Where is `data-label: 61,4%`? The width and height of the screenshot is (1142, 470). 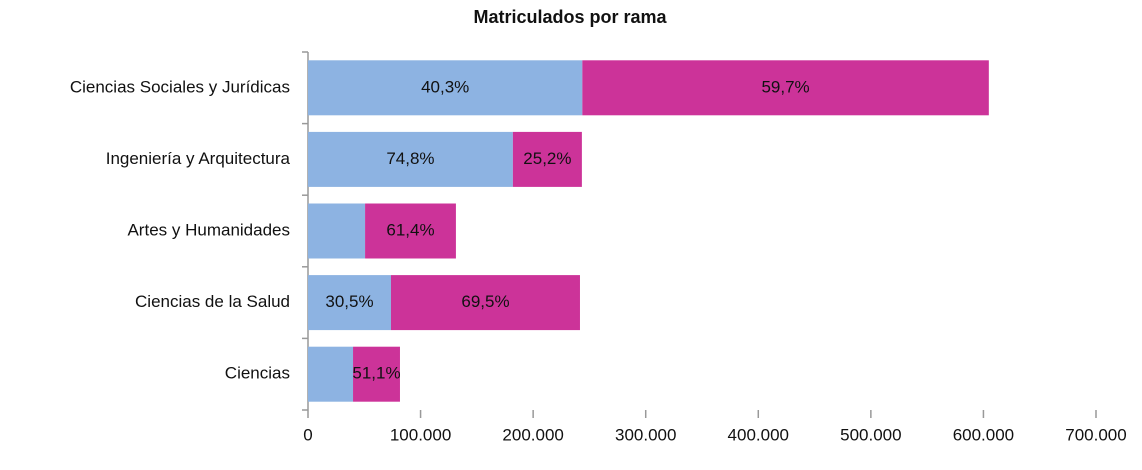 data-label: 61,4% is located at coordinates (410, 229).